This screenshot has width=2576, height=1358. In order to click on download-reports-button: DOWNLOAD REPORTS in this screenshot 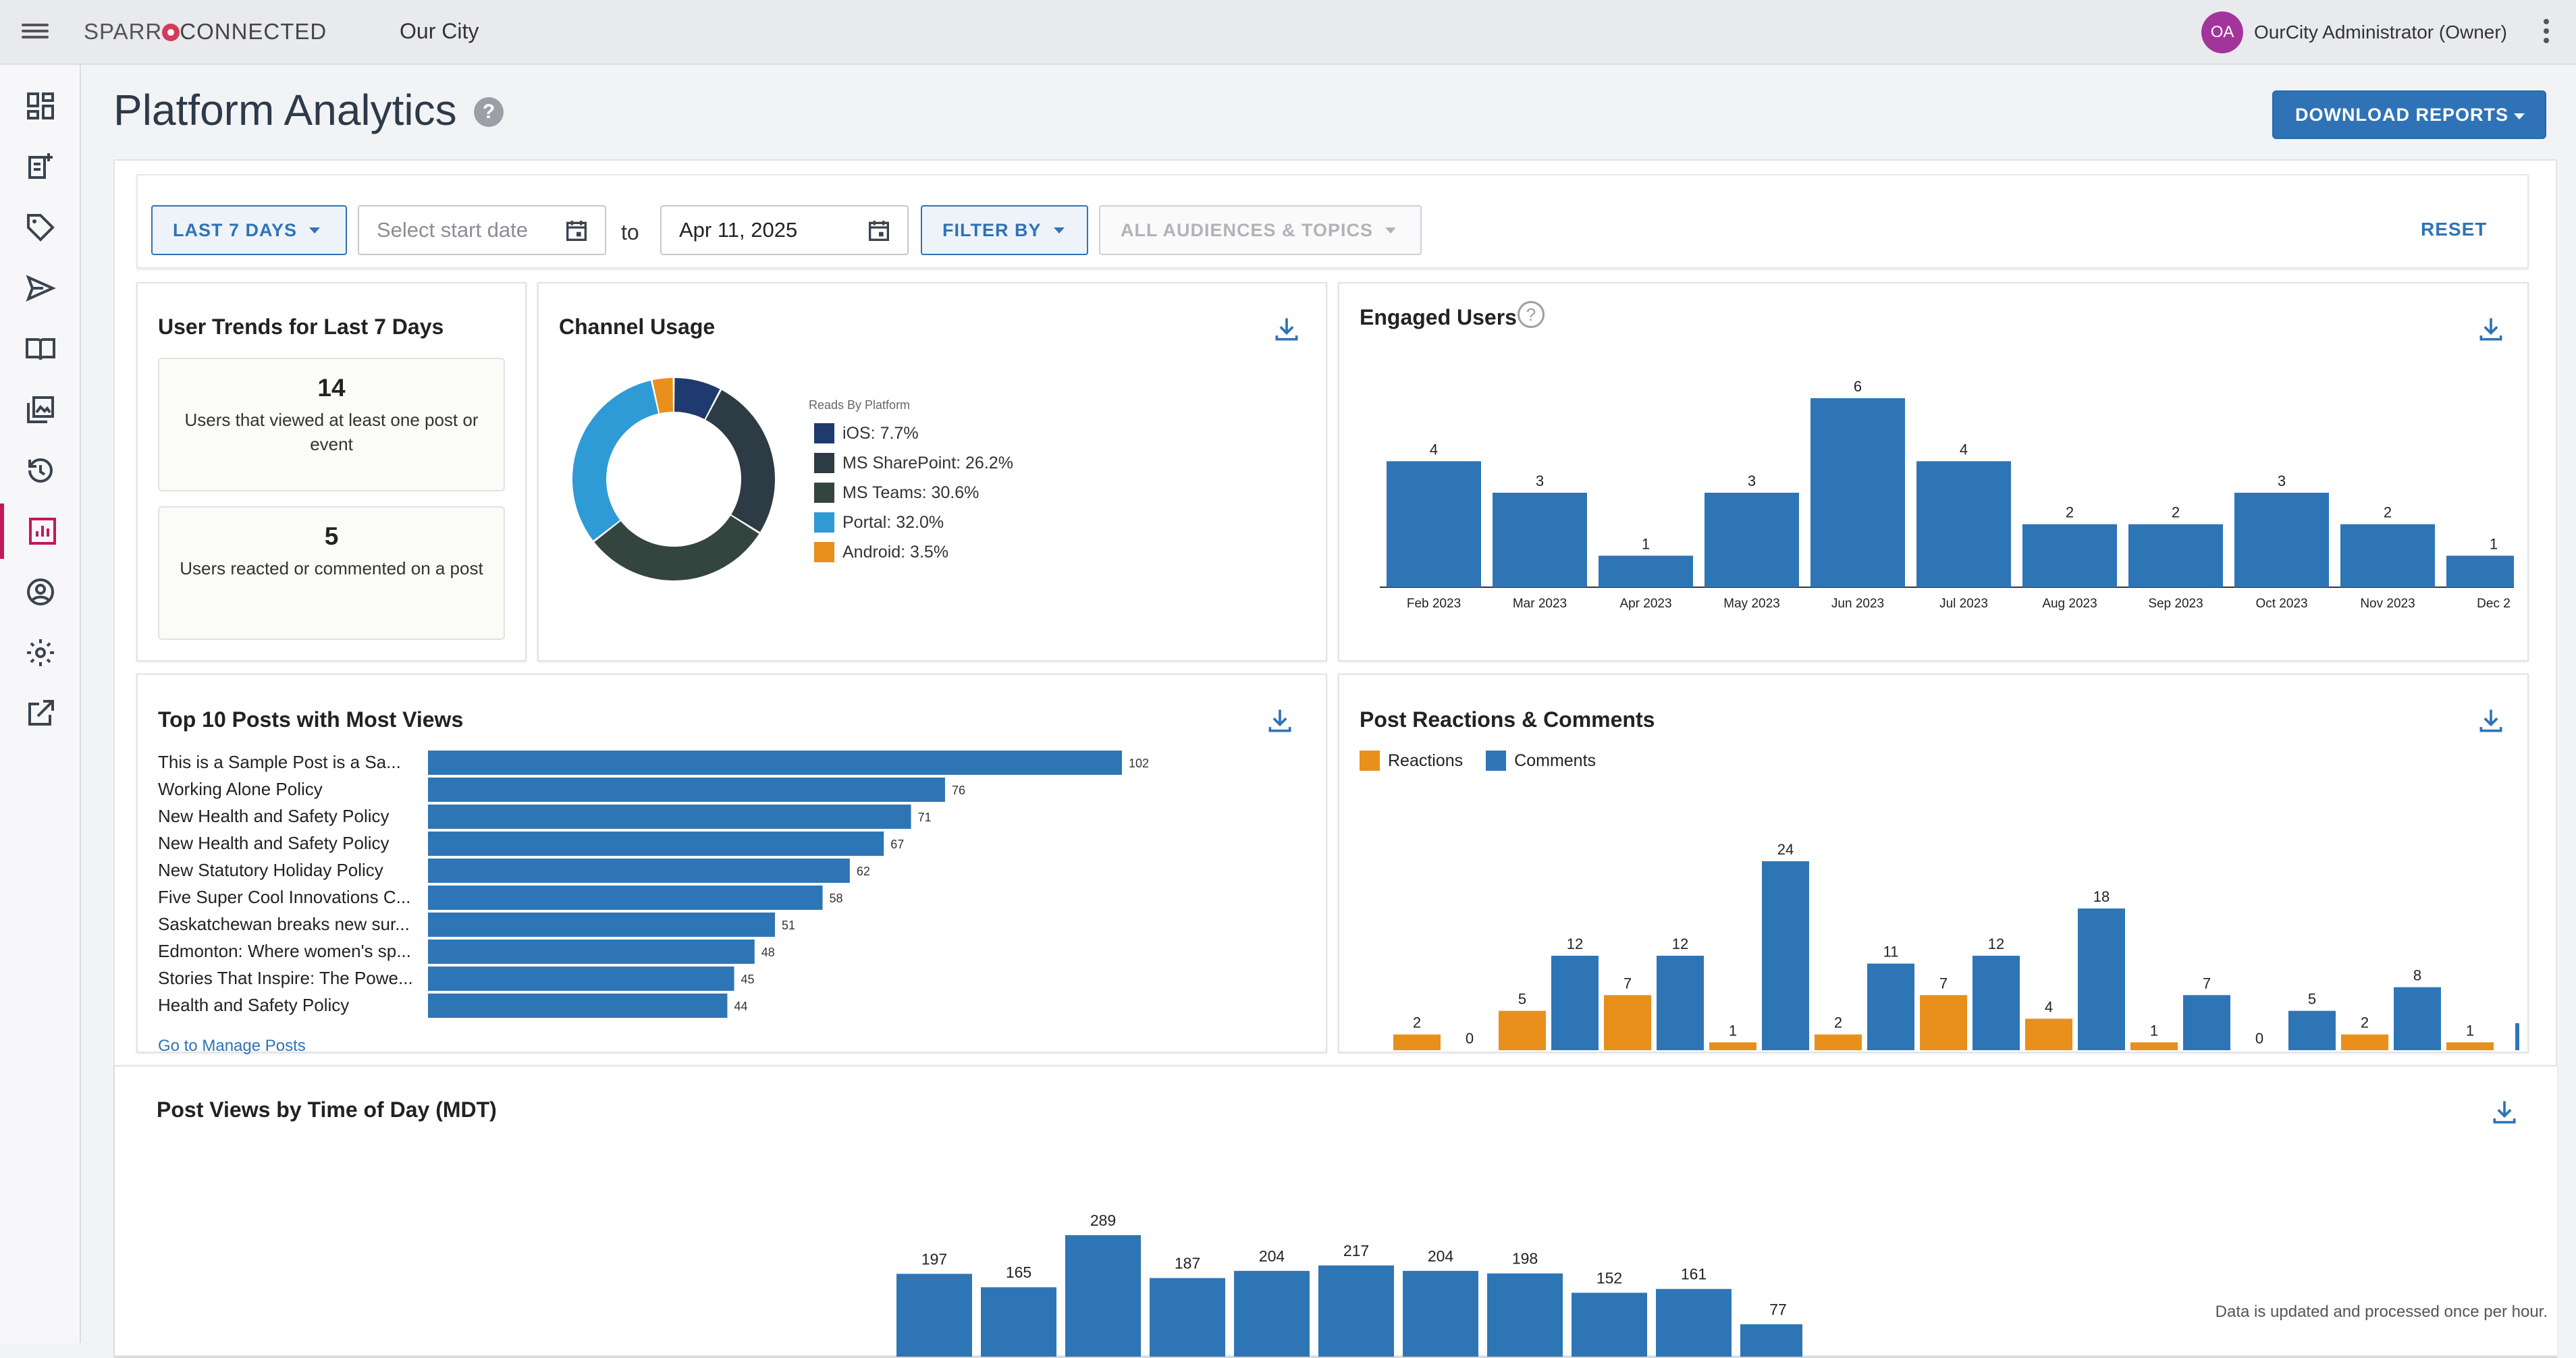, I will do `click(2409, 115)`.